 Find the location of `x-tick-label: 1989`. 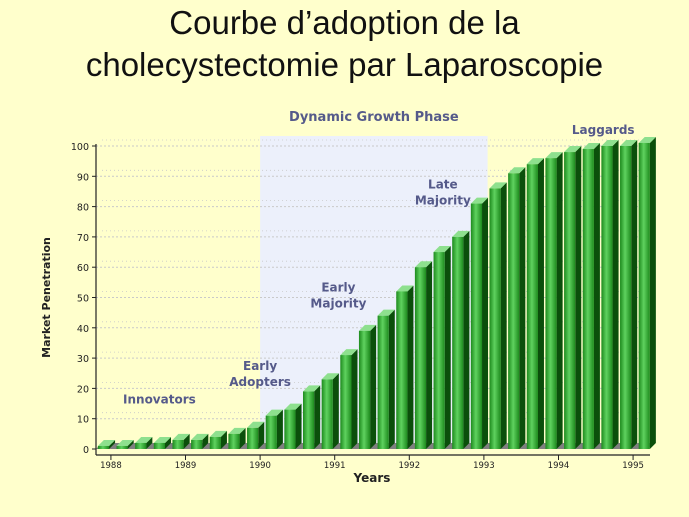

x-tick-label: 1989 is located at coordinates (186, 466).